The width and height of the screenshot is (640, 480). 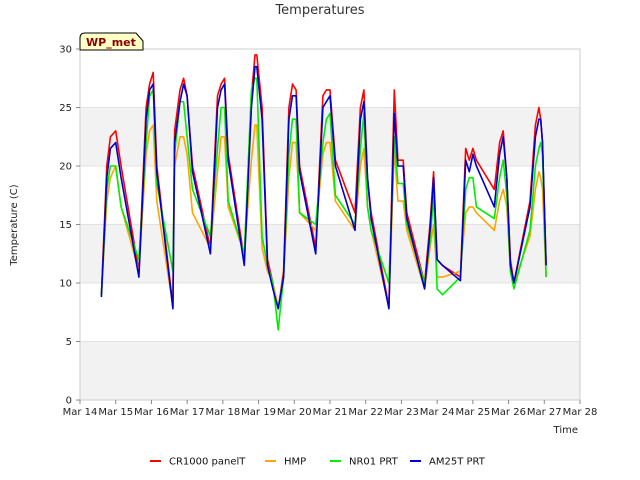 What do you see at coordinates (65, 284) in the screenshot?
I see `y-tick-label-2: 10` at bounding box center [65, 284].